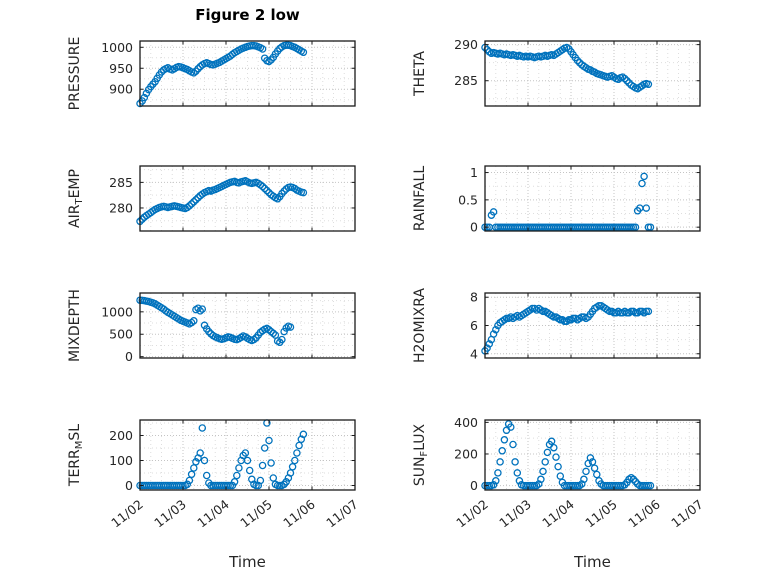 The image size is (778, 583). Describe the element at coordinates (213, 514) in the screenshot. I see `x-tick-label: 11/04` at that location.